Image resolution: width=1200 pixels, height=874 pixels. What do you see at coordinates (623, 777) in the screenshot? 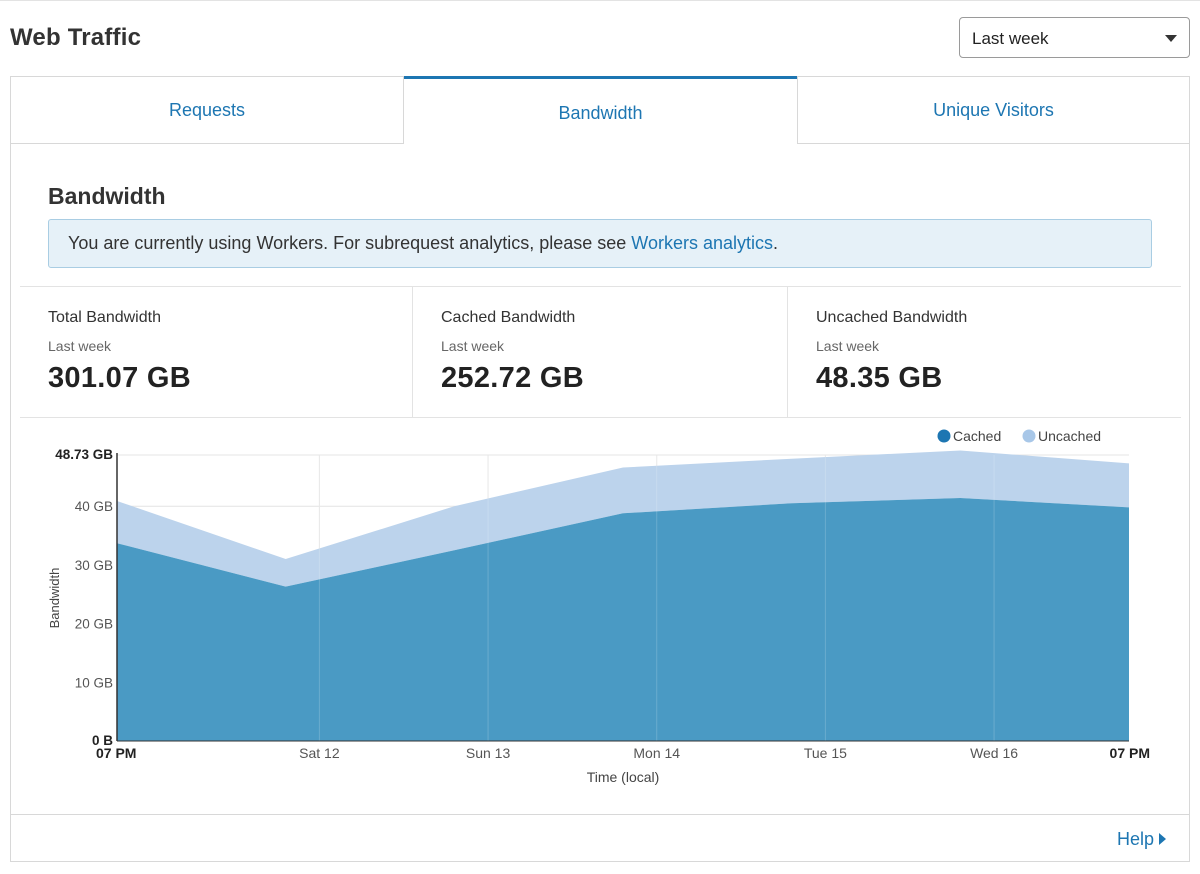
I see `x-axis-title: Time (local)` at bounding box center [623, 777].